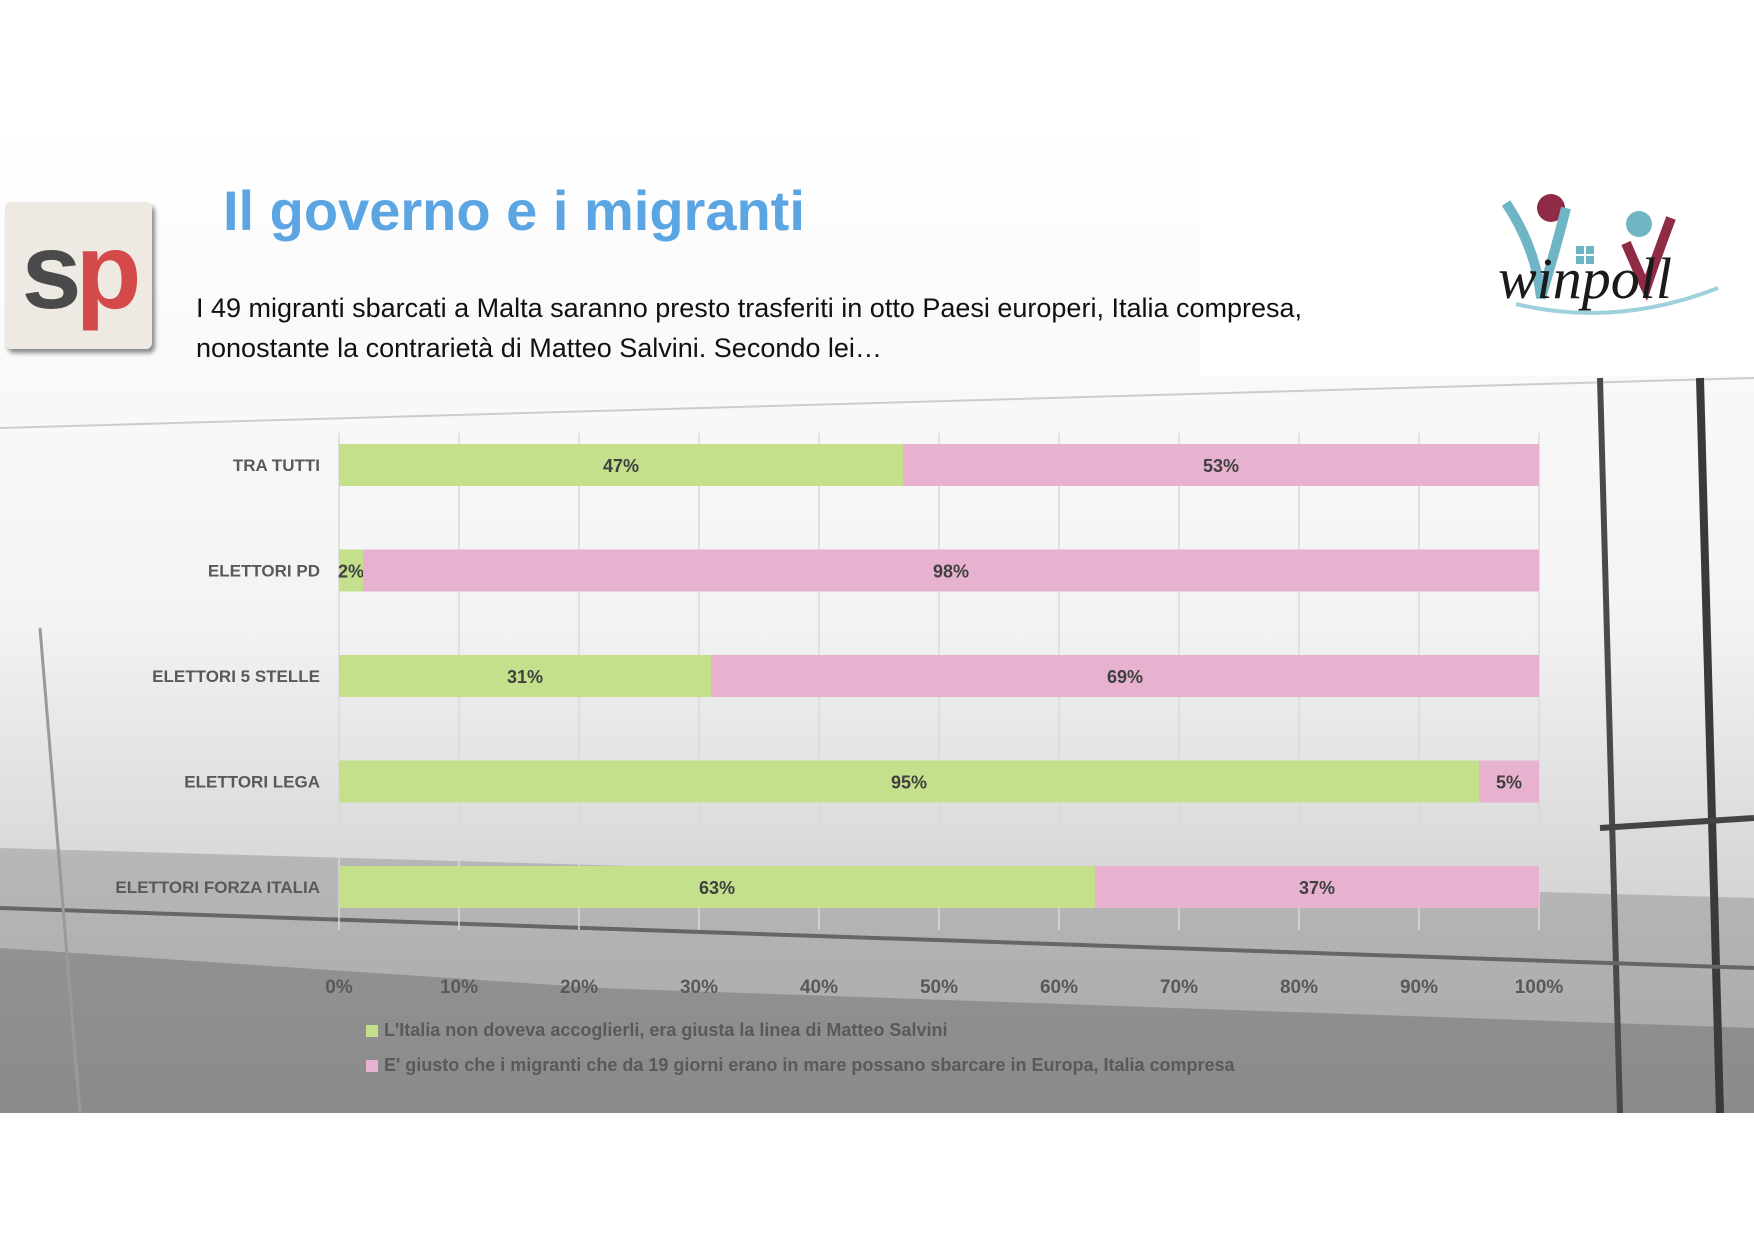 The image size is (1754, 1240). What do you see at coordinates (1539, 987) in the screenshot?
I see `x-tick-label: 100%` at bounding box center [1539, 987].